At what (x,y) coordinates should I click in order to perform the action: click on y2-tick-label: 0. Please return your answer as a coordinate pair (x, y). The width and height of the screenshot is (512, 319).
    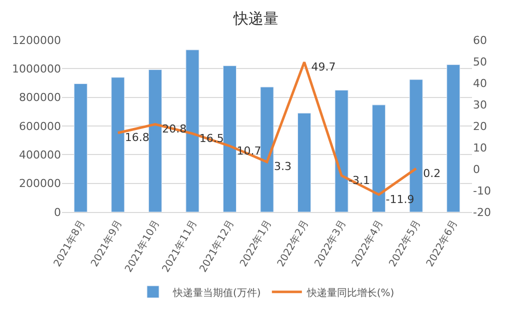
    Looking at the image, I should click on (476, 169).